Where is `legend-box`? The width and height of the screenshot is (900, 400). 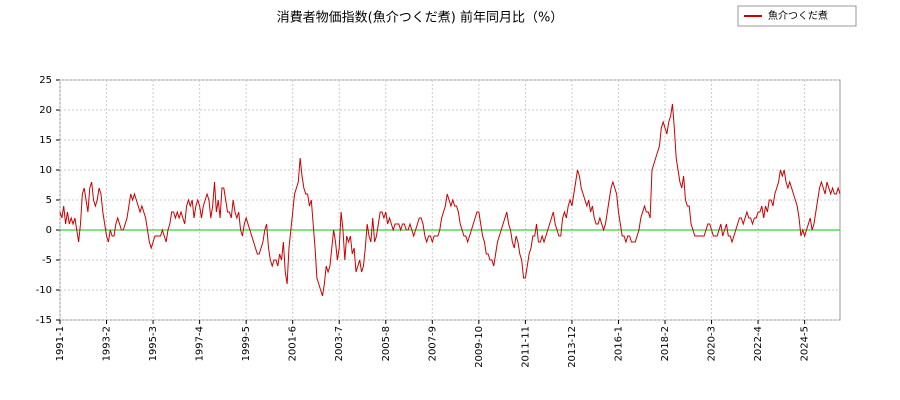
legend-box is located at coordinates (797, 16).